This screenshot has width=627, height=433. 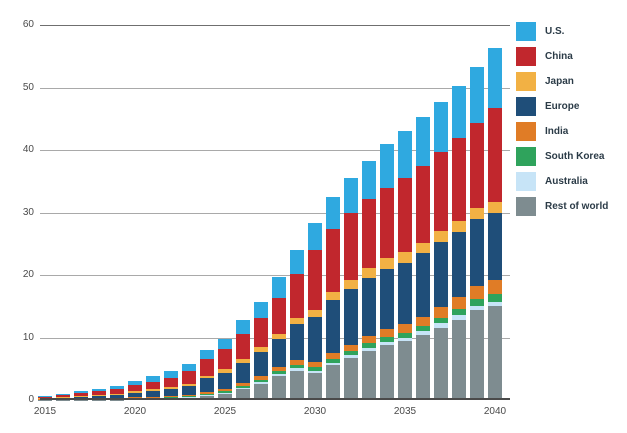 What do you see at coordinates (495, 411) in the screenshot?
I see `x-axis-tick-label: 2040` at bounding box center [495, 411].